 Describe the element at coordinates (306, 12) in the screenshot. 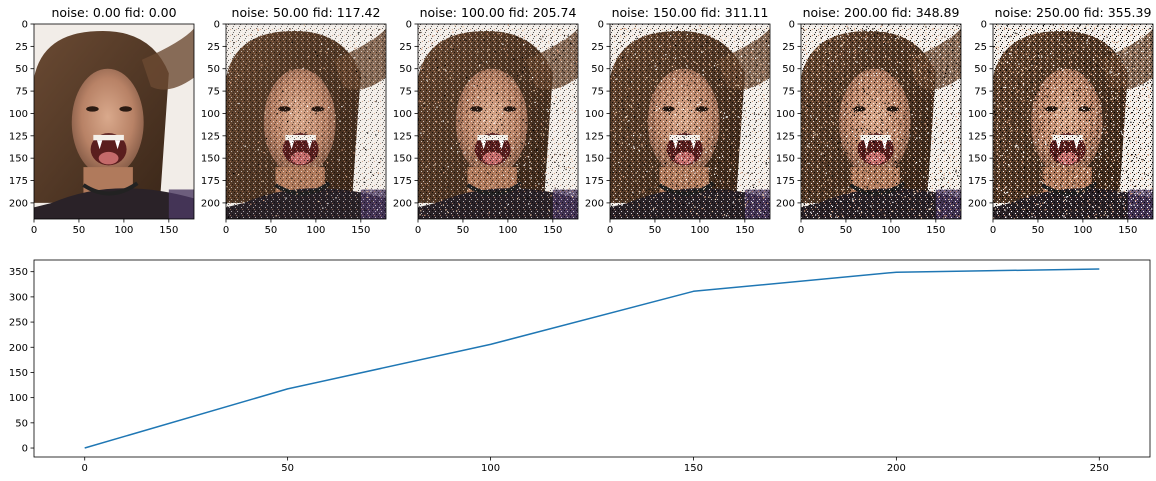

I see `panel-title: noise: 50.00 fid: 117.42` at that location.